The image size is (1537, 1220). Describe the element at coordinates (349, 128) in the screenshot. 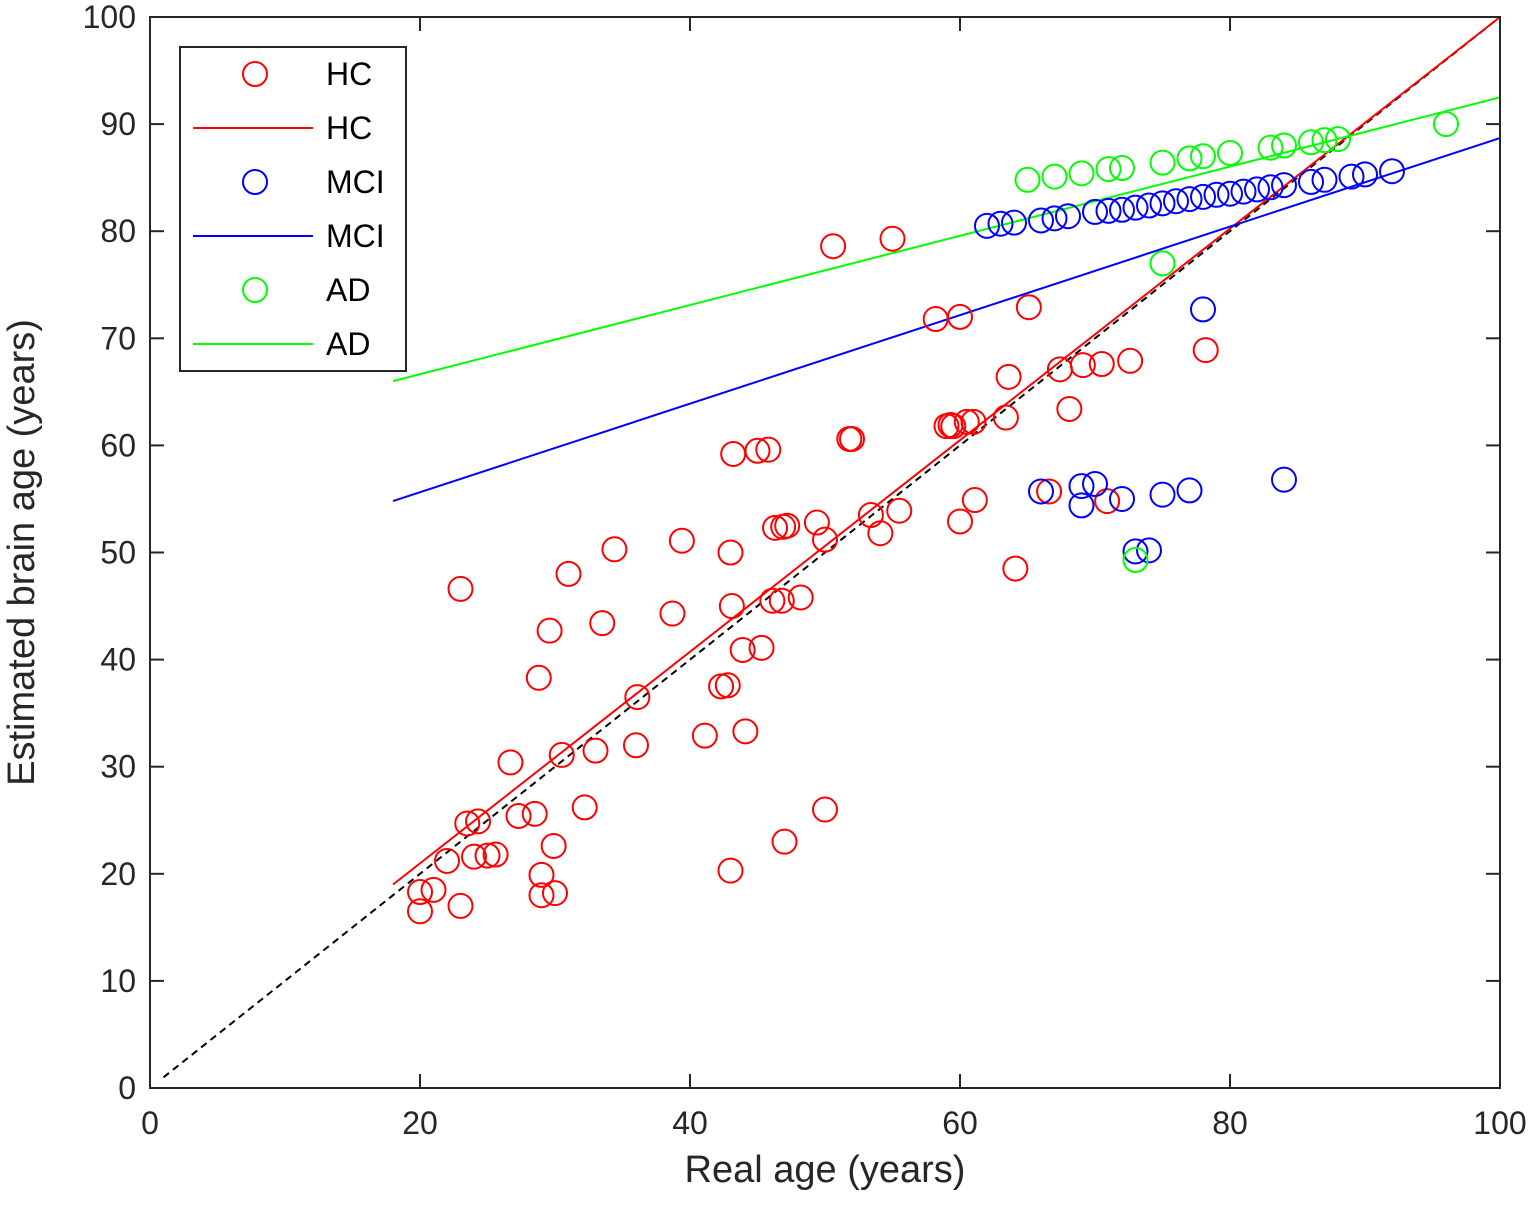

I see `legend-label-hc: HC` at that location.